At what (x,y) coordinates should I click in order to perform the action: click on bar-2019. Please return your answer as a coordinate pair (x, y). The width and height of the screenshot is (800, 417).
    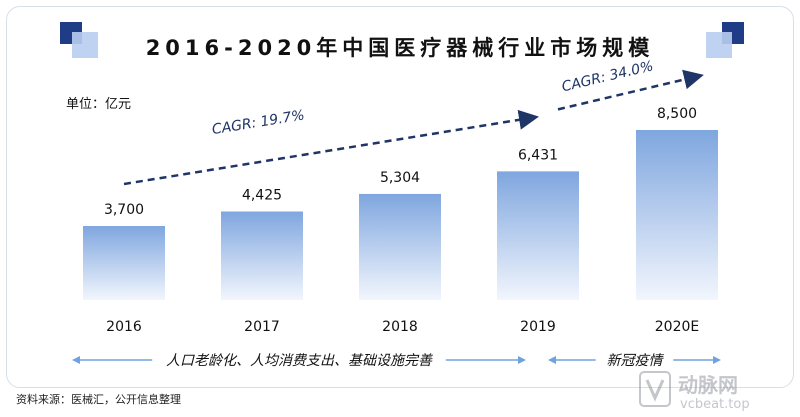
    Looking at the image, I should click on (538, 235).